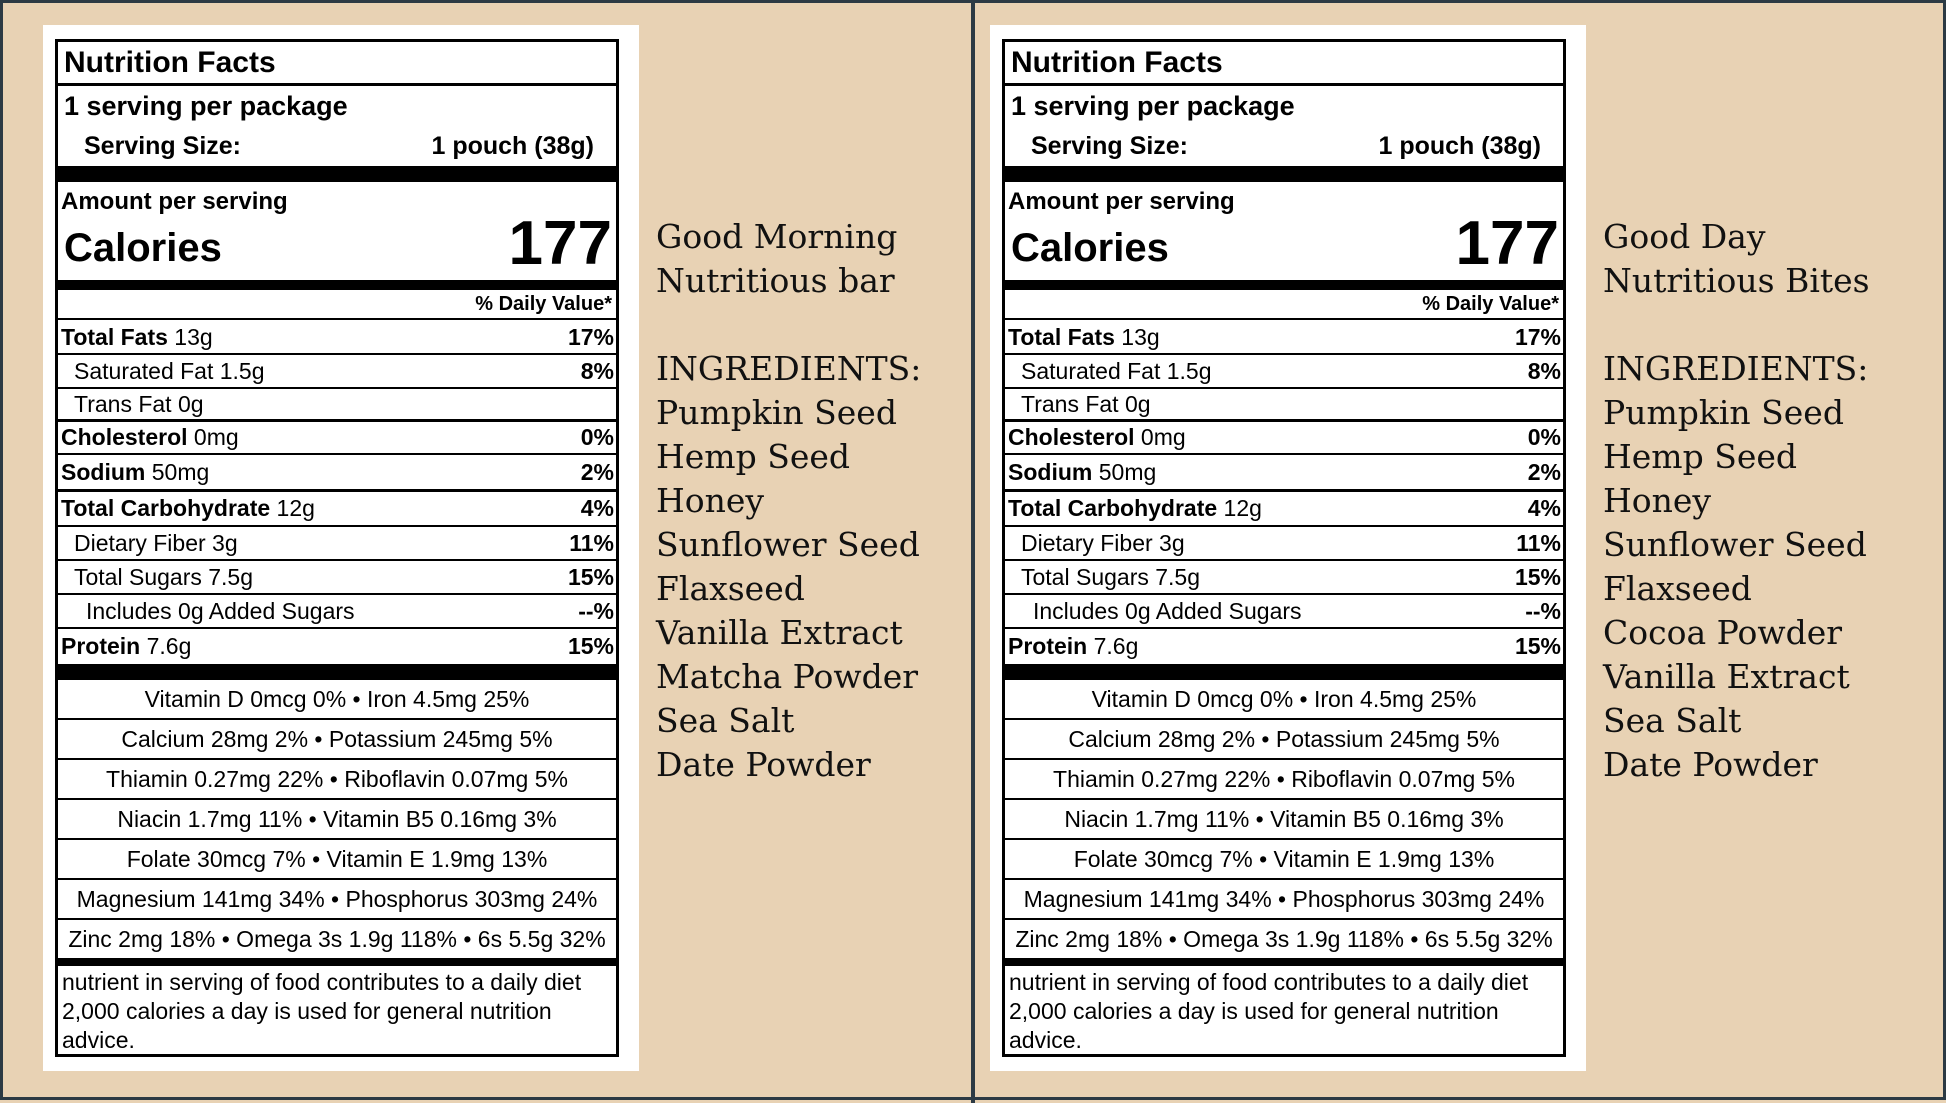 This screenshot has width=1946, height=1103. What do you see at coordinates (1061, 337) in the screenshot?
I see `nutrient-name-bold: Total Fats` at bounding box center [1061, 337].